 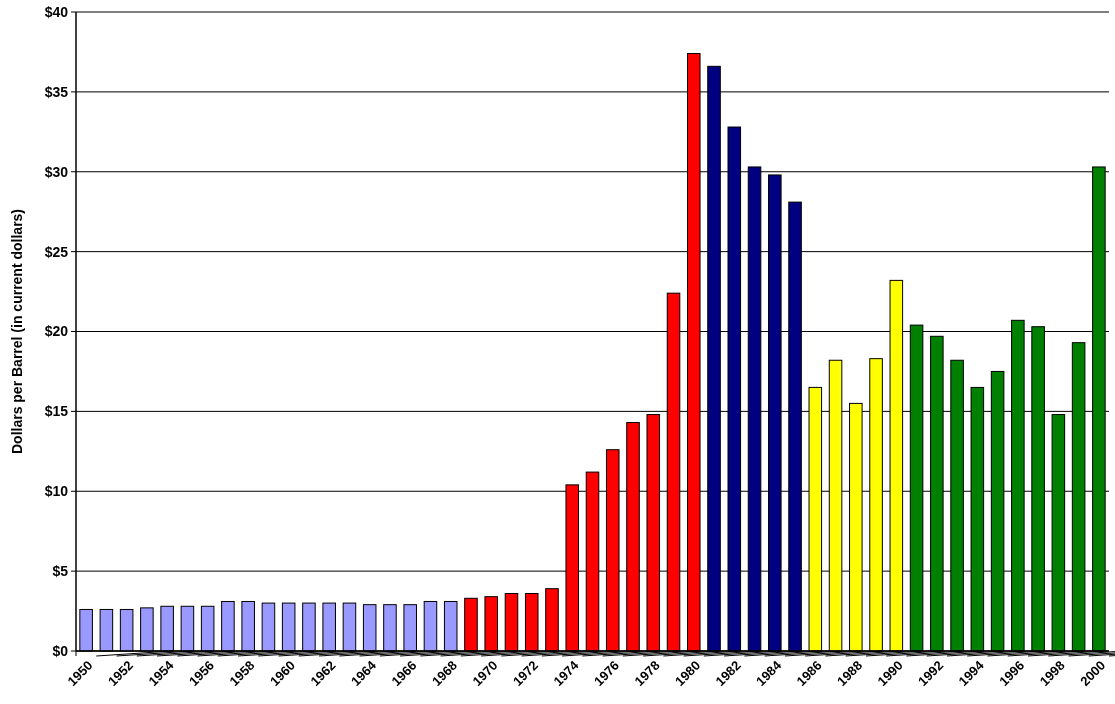 I want to click on y-tick-label: $40, so click(x=56, y=11).